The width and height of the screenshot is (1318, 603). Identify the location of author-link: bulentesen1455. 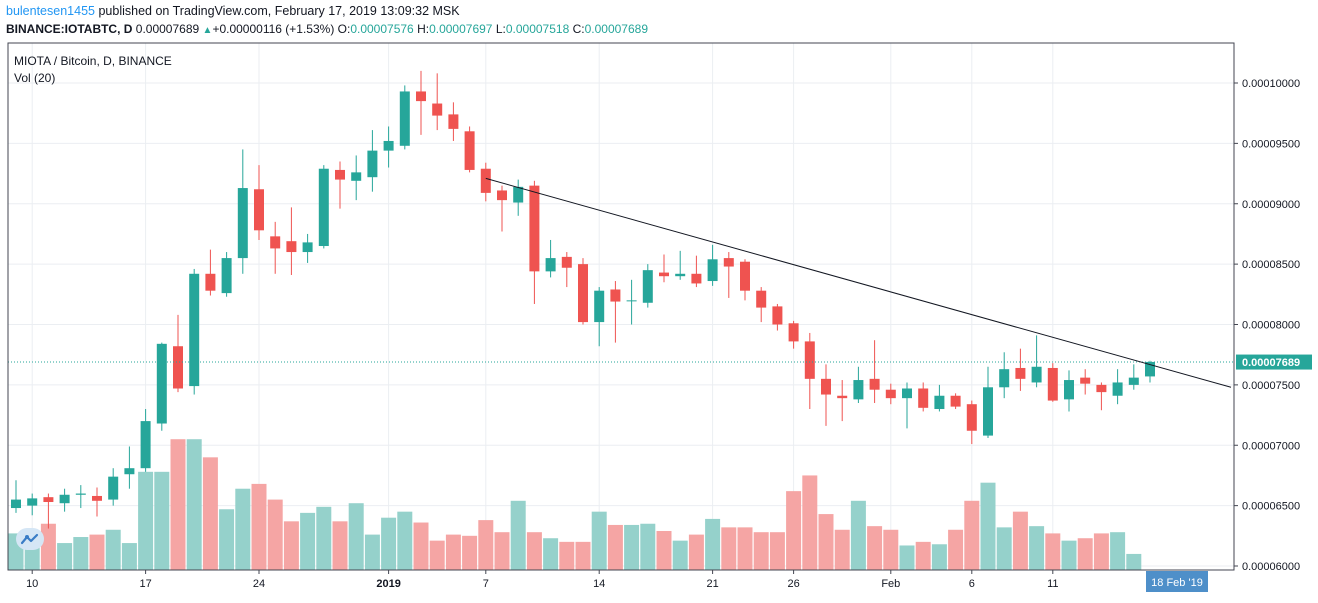
(50, 11).